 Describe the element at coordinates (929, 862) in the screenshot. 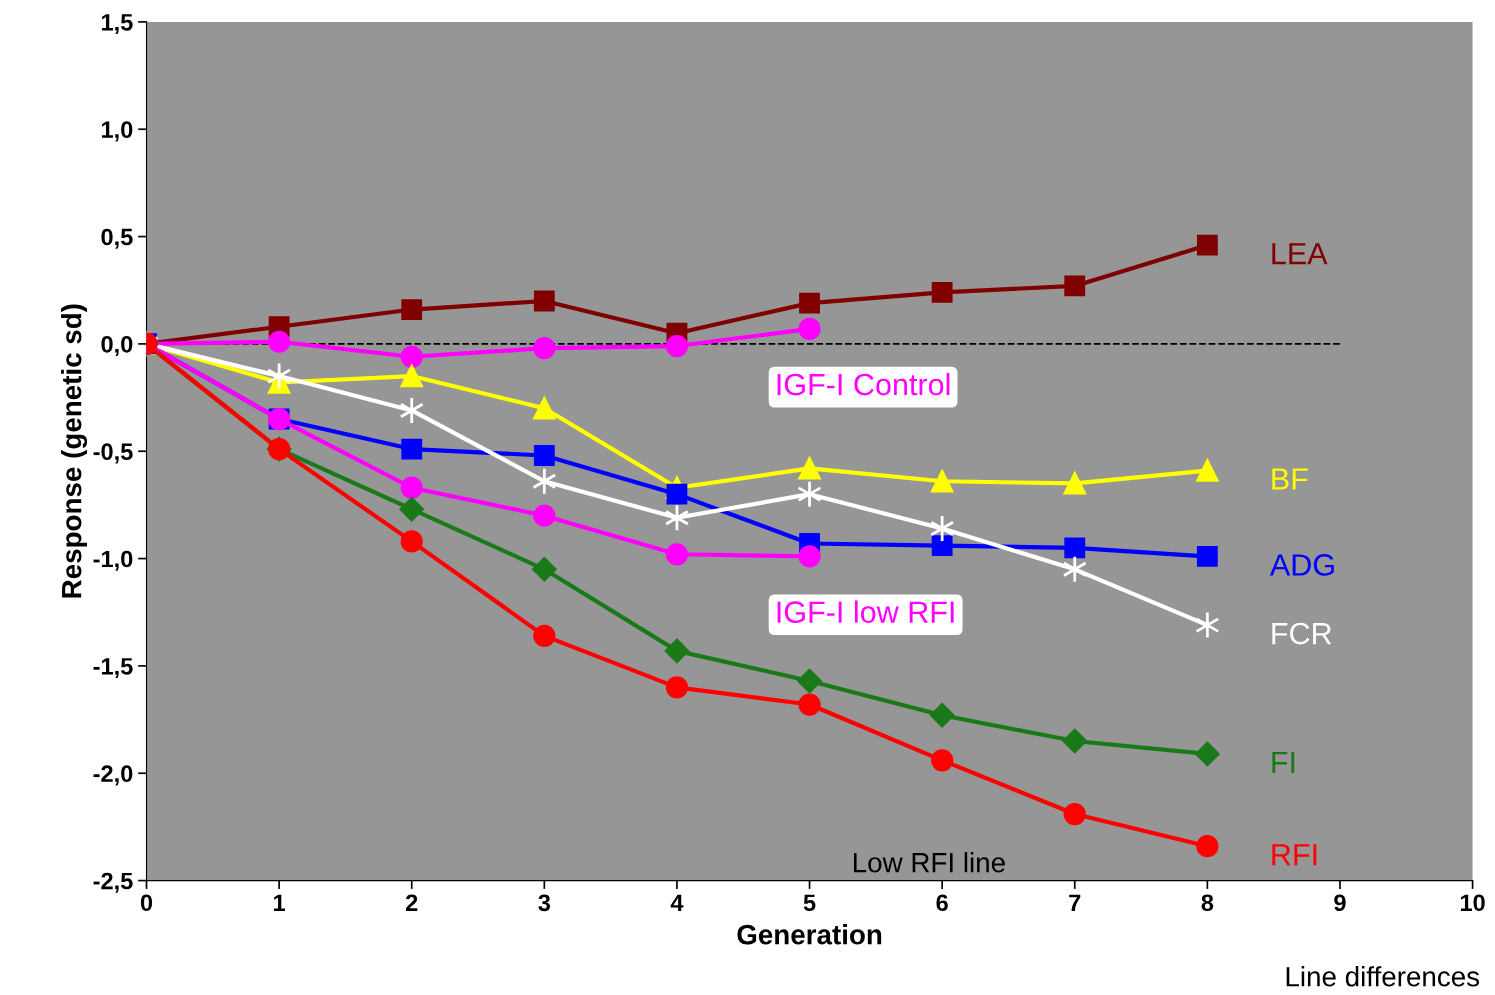

I see `annotation: Low RFI line` at that location.